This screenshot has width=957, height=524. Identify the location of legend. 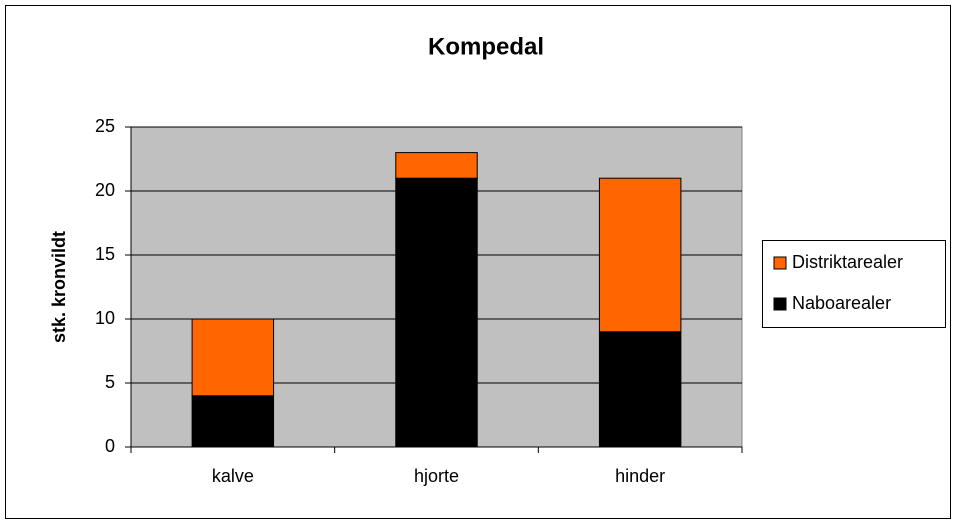
(854, 284).